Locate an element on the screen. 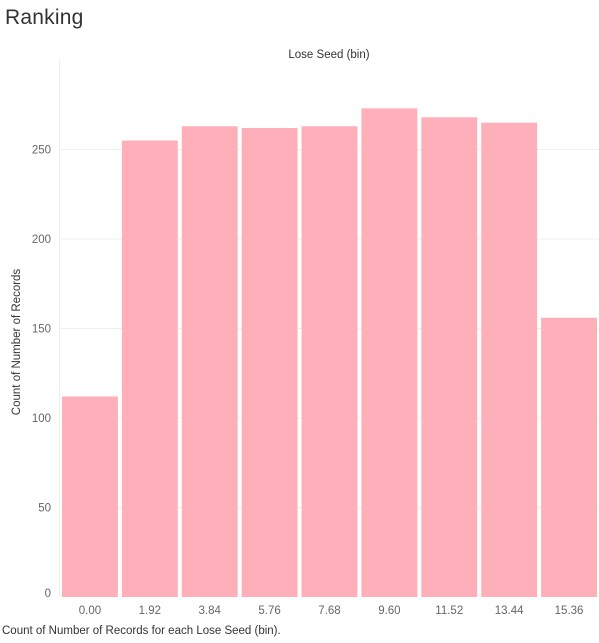 The width and height of the screenshot is (599, 643). x-ticks: 0.00 1.92 3.84 5.76 7.68 9.60 11.52 13.44 15.36 is located at coordinates (331, 611).